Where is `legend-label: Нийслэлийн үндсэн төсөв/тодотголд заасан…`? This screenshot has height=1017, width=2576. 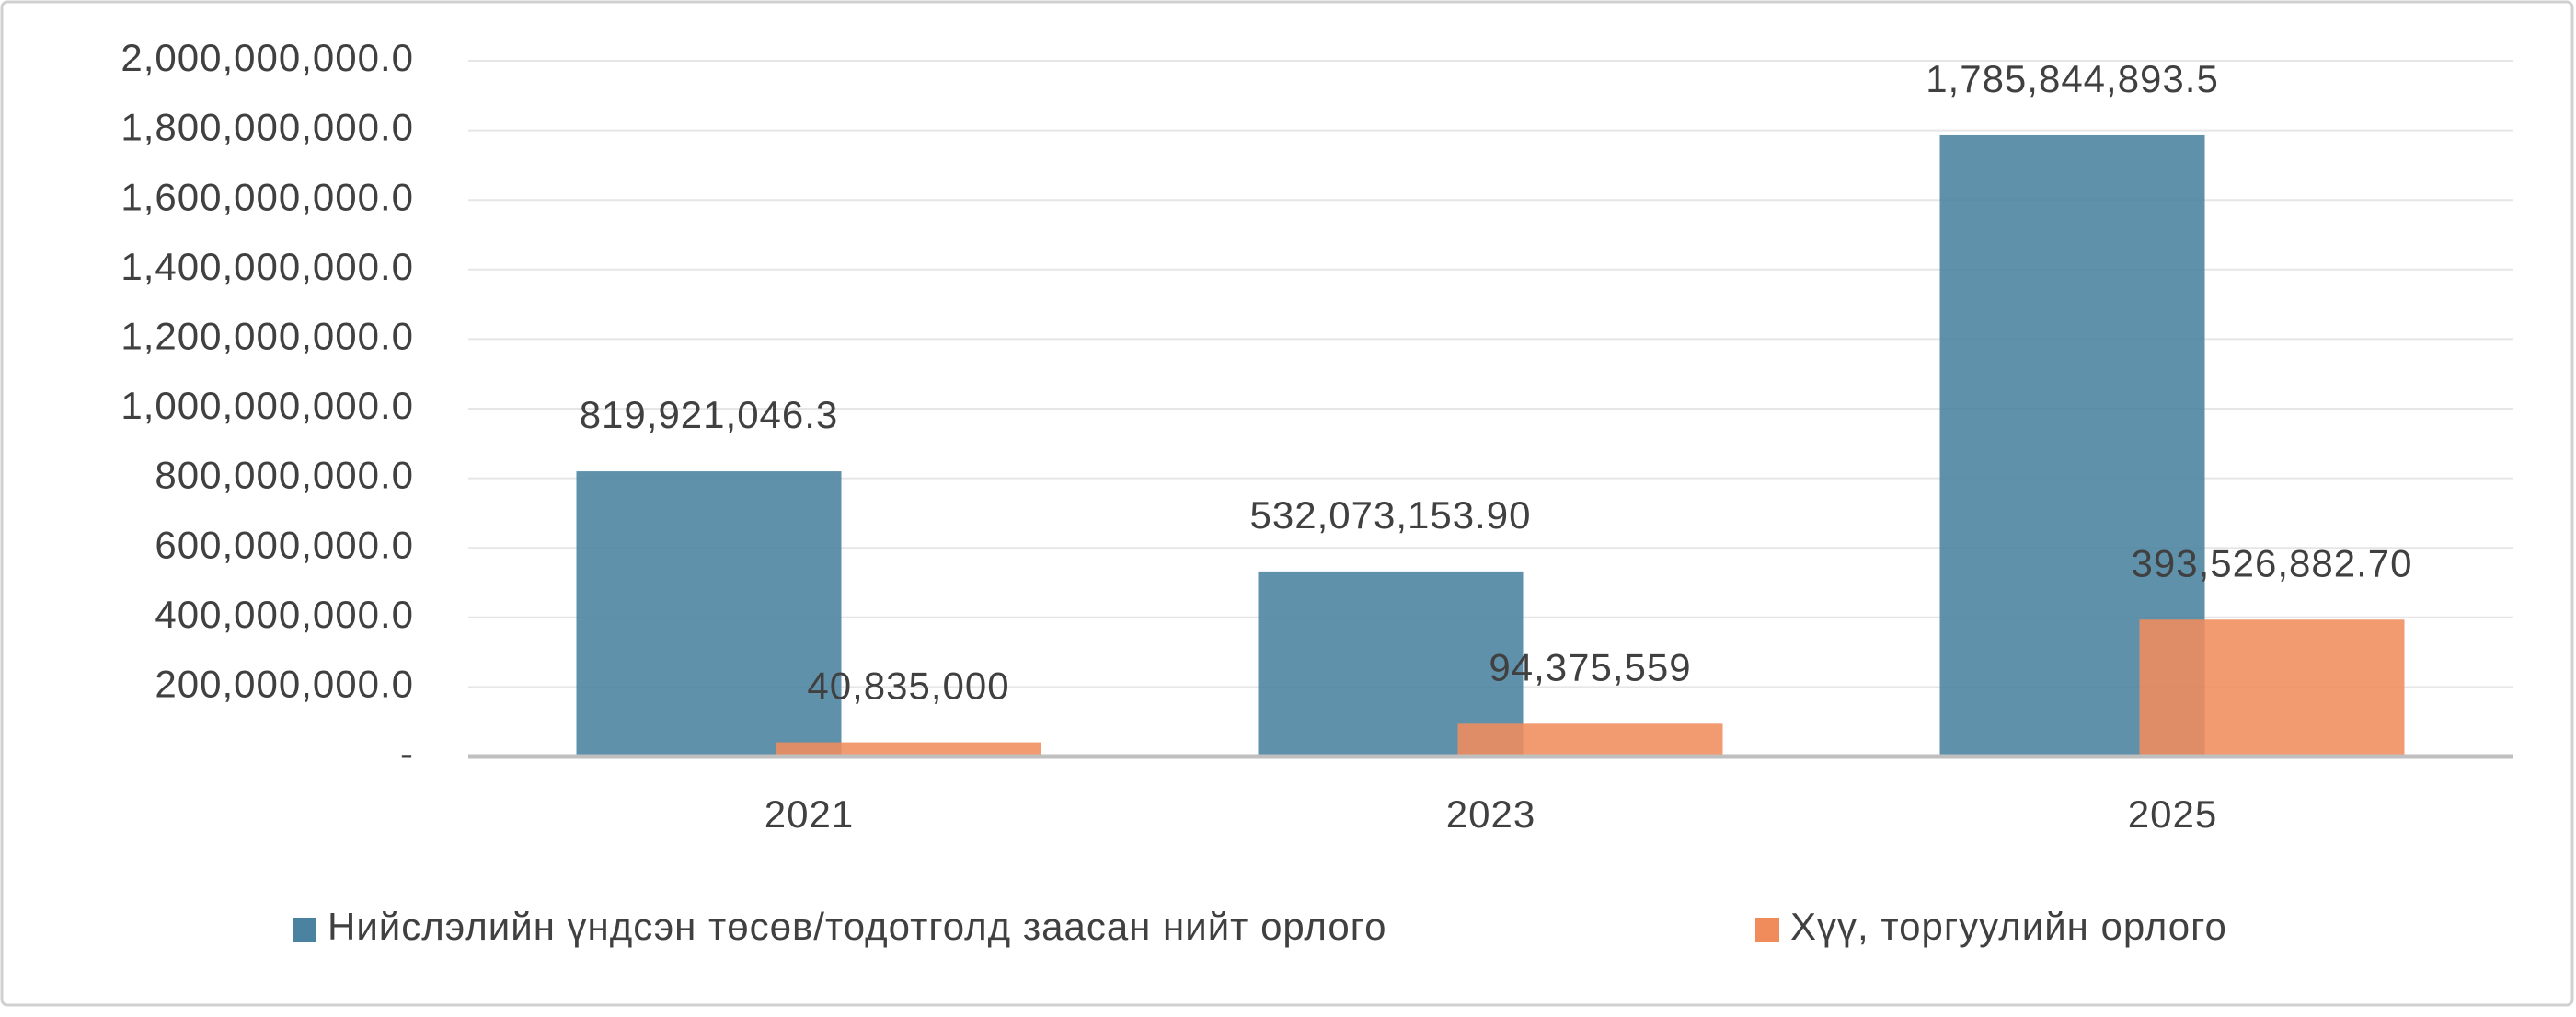
legend-label: Нийслэлийн үндсэн төсөв/тодотголд заасан… is located at coordinates (857, 926).